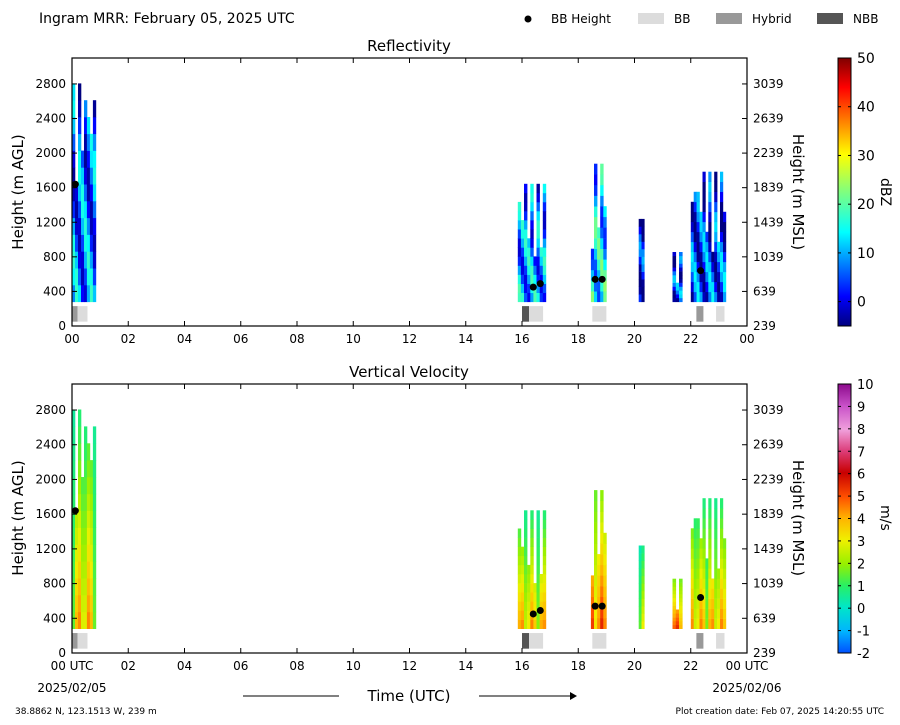 The image size is (900, 725). What do you see at coordinates (50, 188) in the screenshot?
I see `reflectivity-y-tick-label: 1600` at bounding box center [50, 188].